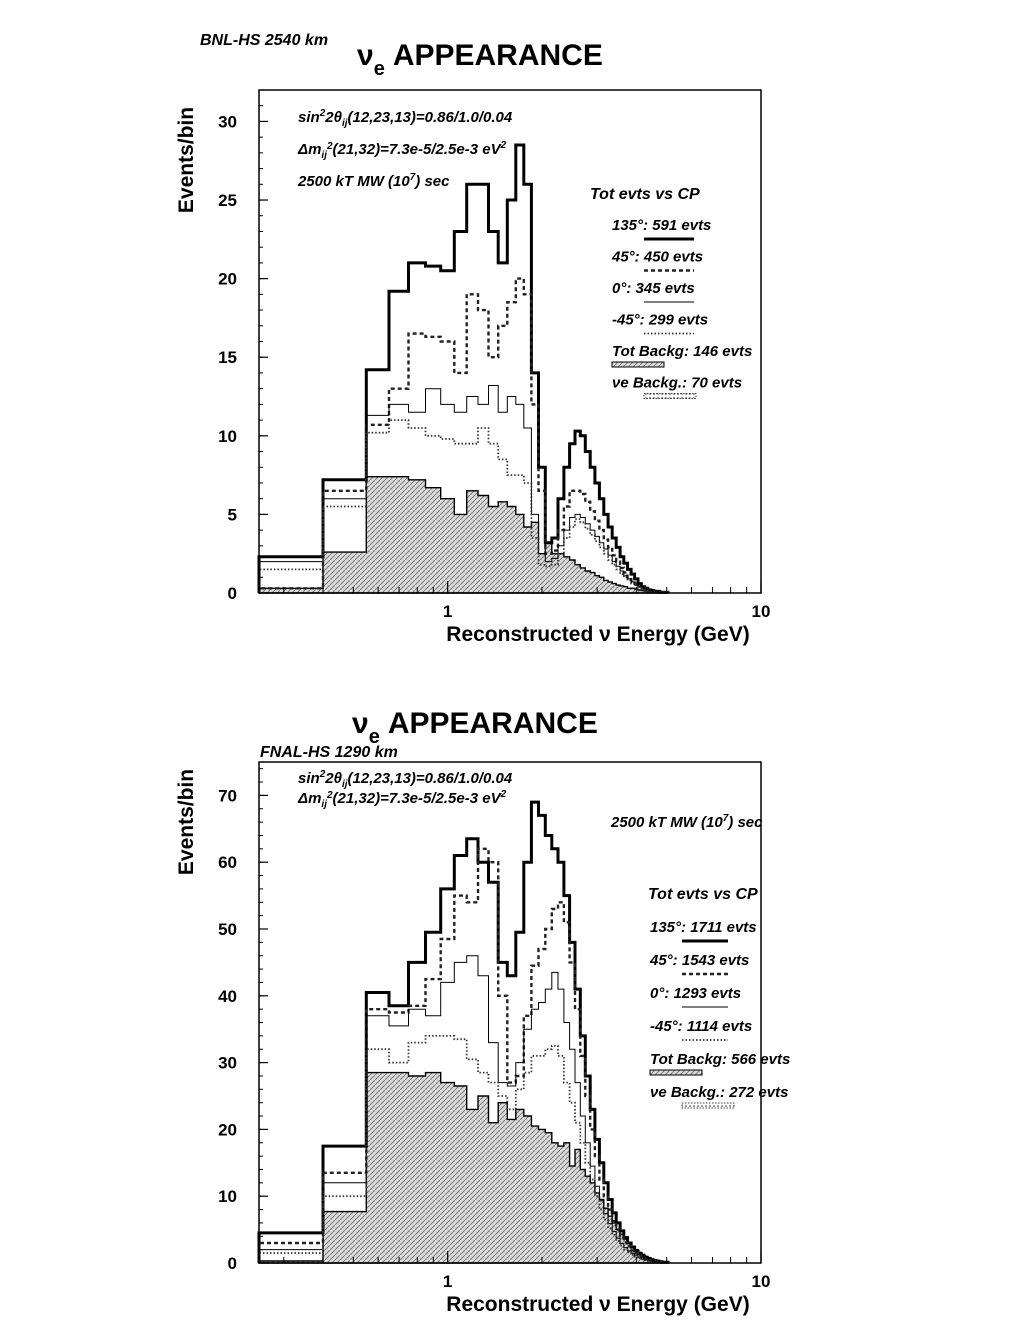 The image size is (1019, 1337). What do you see at coordinates (661, 225) in the screenshot?
I see `legend-entry-label: 135°: 591 evts` at bounding box center [661, 225].